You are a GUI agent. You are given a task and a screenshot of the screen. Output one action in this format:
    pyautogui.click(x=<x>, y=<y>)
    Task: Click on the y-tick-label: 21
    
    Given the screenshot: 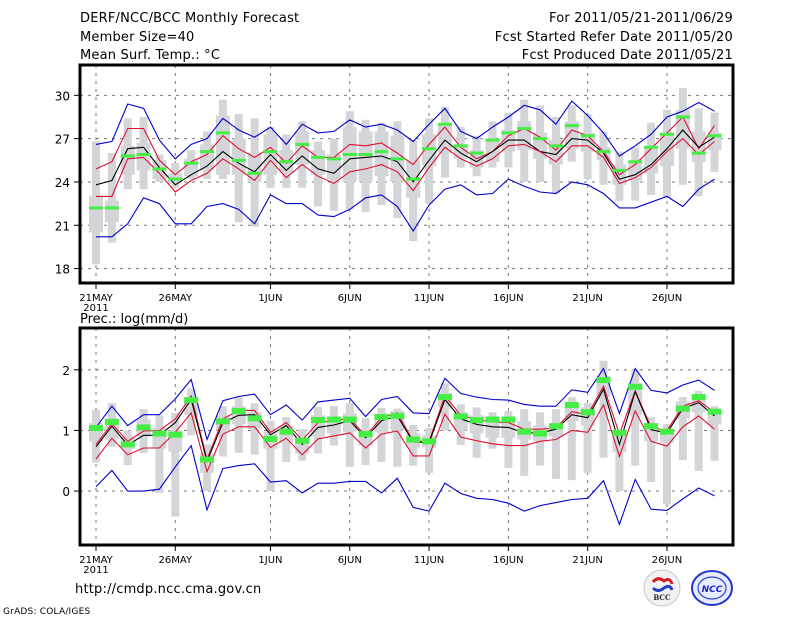 What is the action you would take?
    pyautogui.click(x=62, y=226)
    